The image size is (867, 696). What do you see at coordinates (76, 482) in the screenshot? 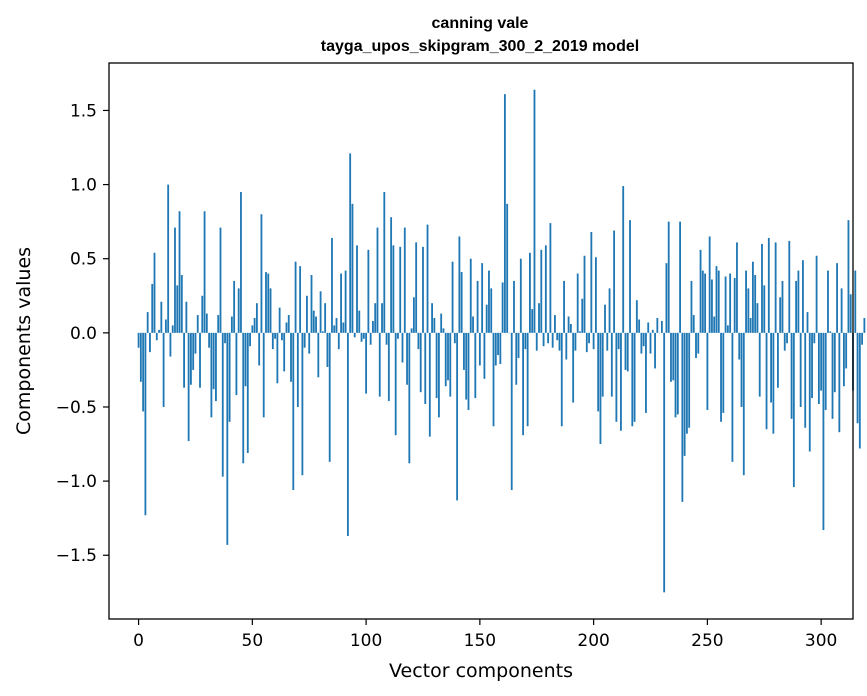
I see `y-tick-label: −1.0` at bounding box center [76, 482].